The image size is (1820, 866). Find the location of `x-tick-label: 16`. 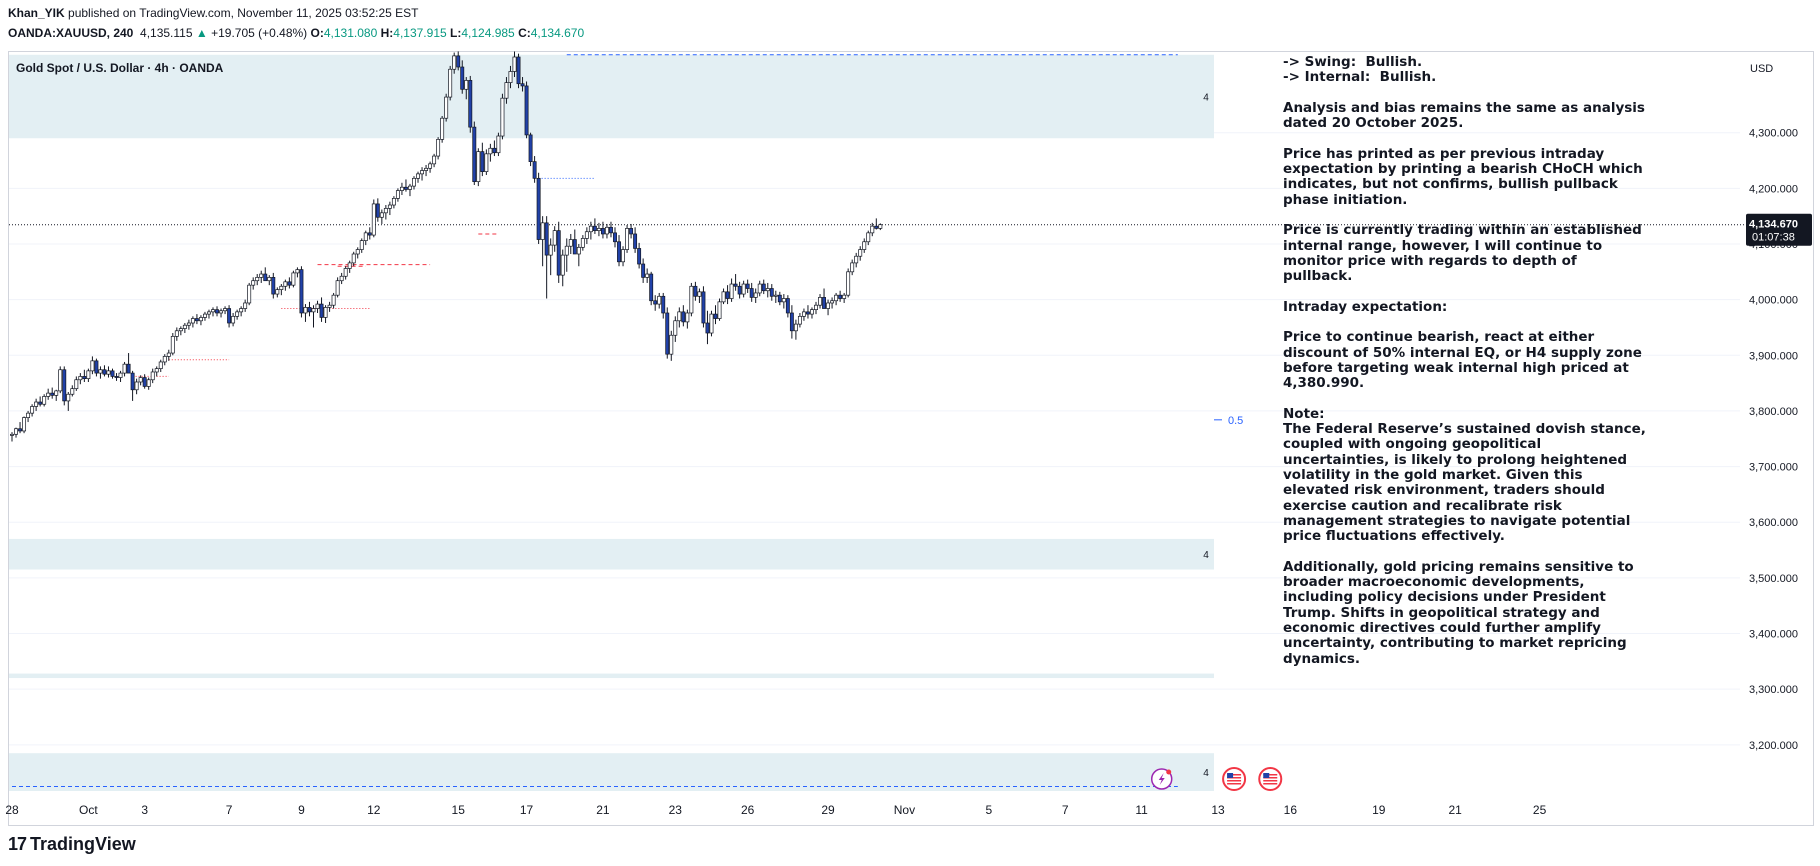

x-tick-label: 16 is located at coordinates (1291, 810).